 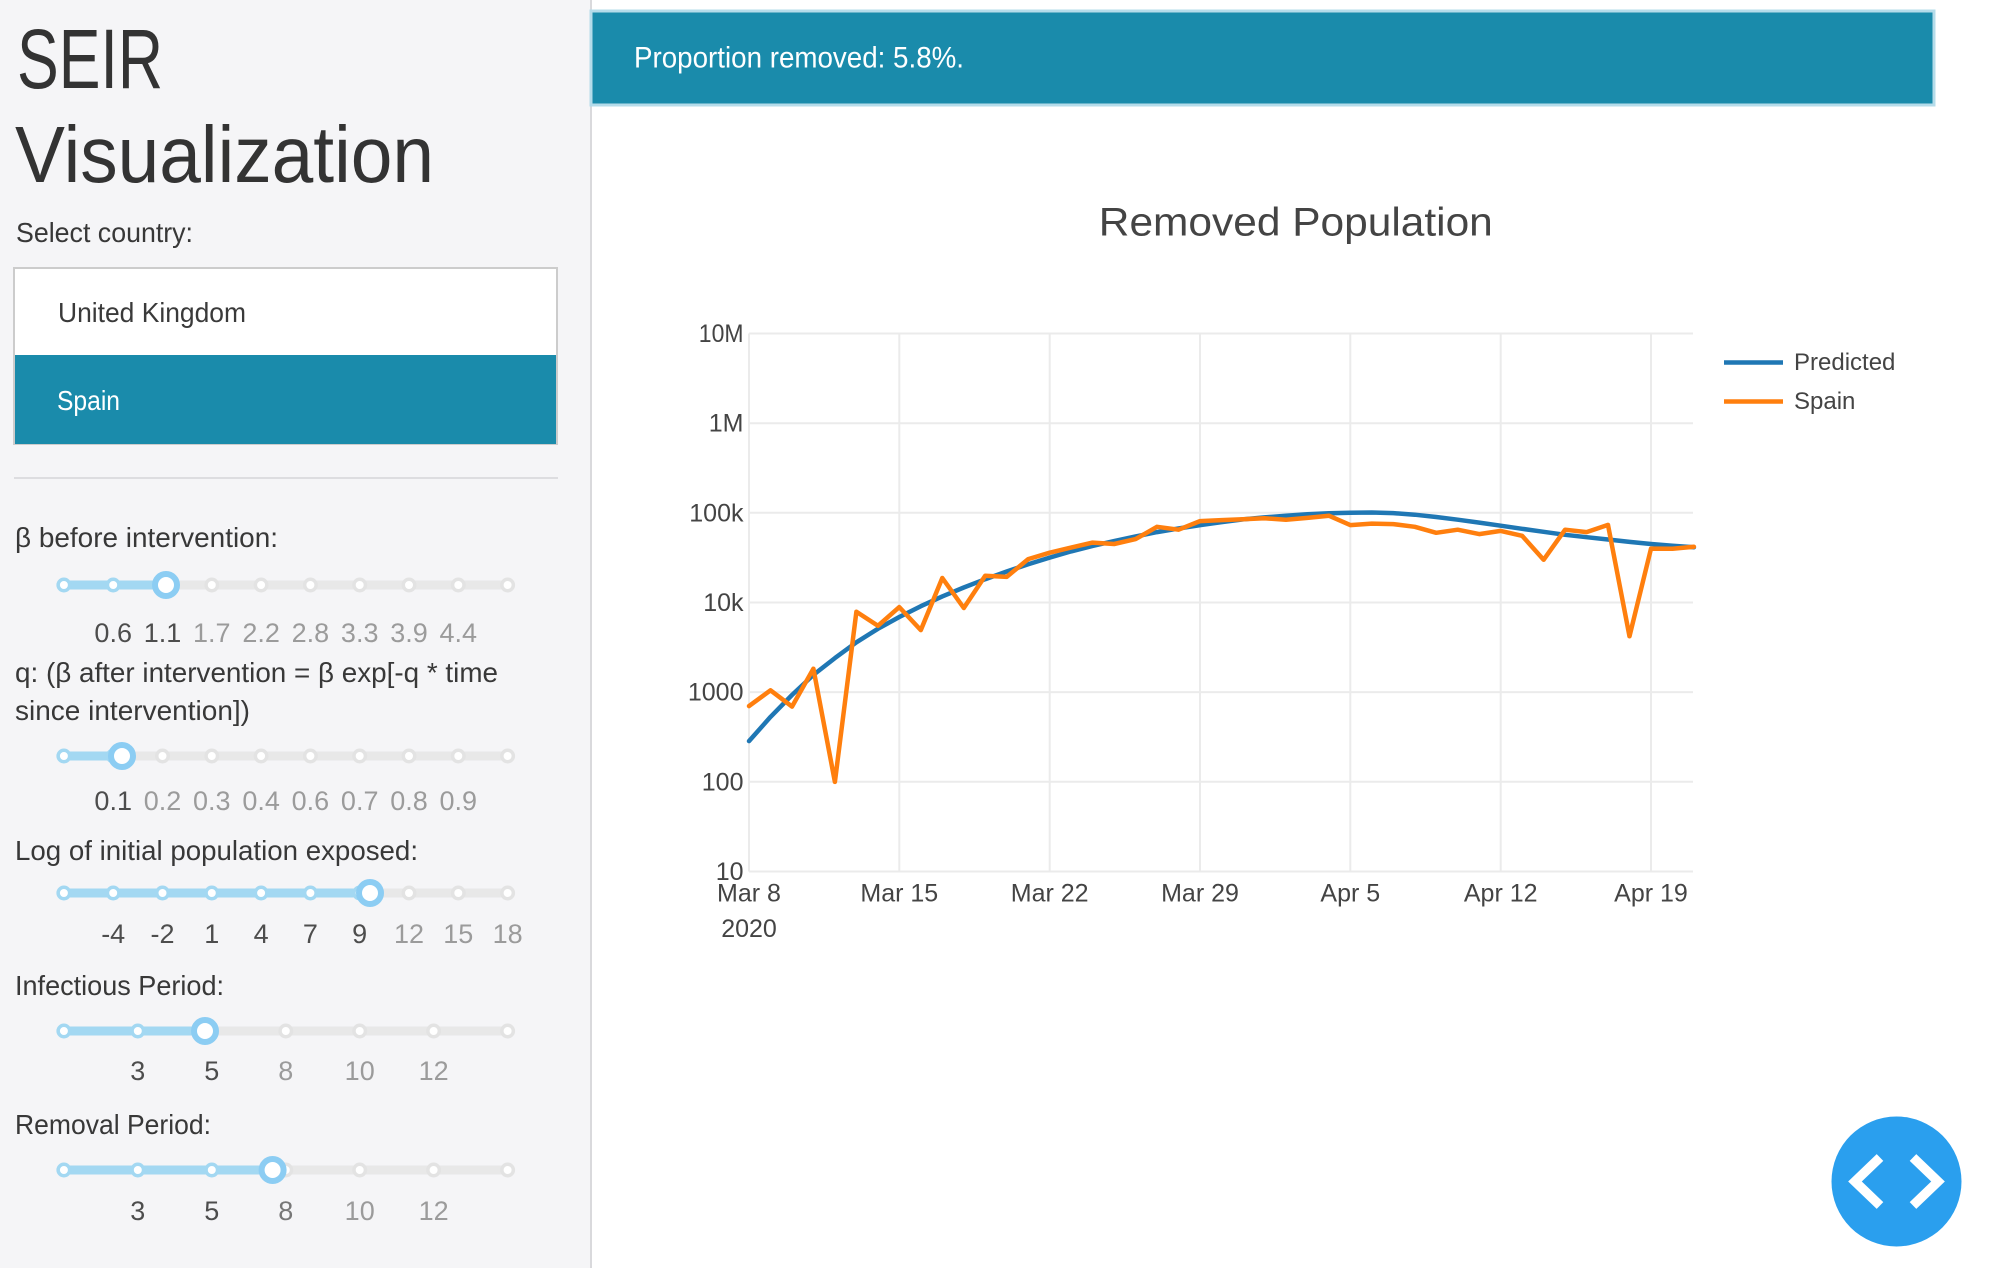 I want to click on svg-text: 100, so click(x=723, y=782).